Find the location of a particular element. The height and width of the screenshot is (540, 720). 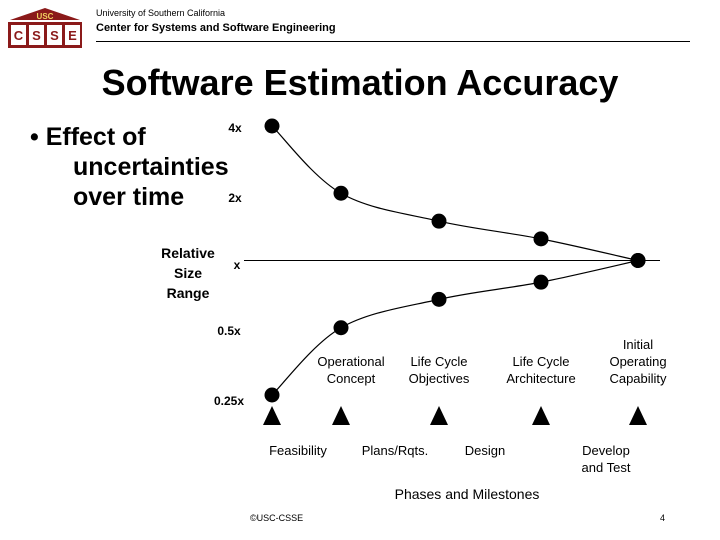

bullet-text: • Effect of uncertainties over time is located at coordinates (129, 167).